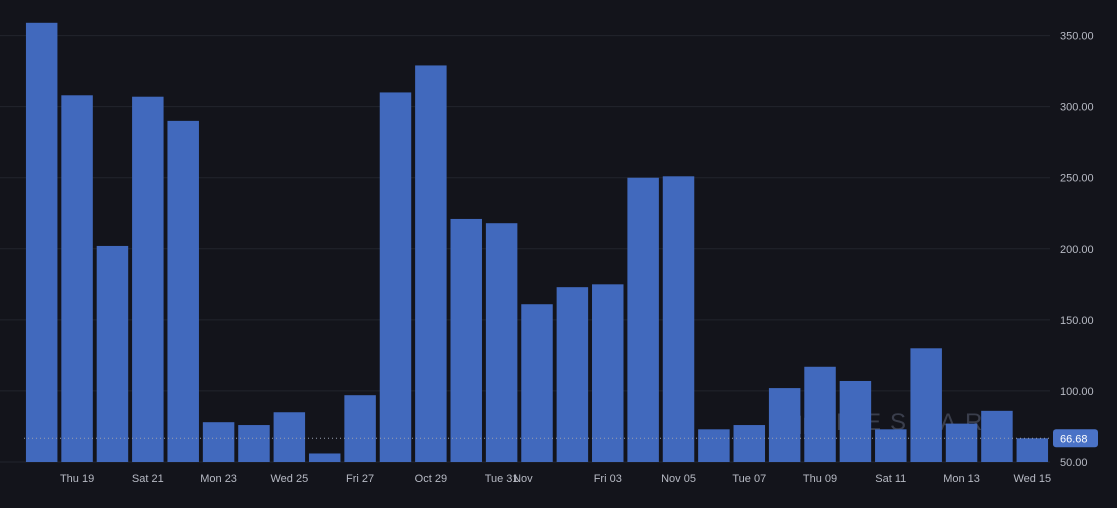 This screenshot has width=1117, height=508. I want to click on y-tick-label: 200.00, so click(1077, 250).